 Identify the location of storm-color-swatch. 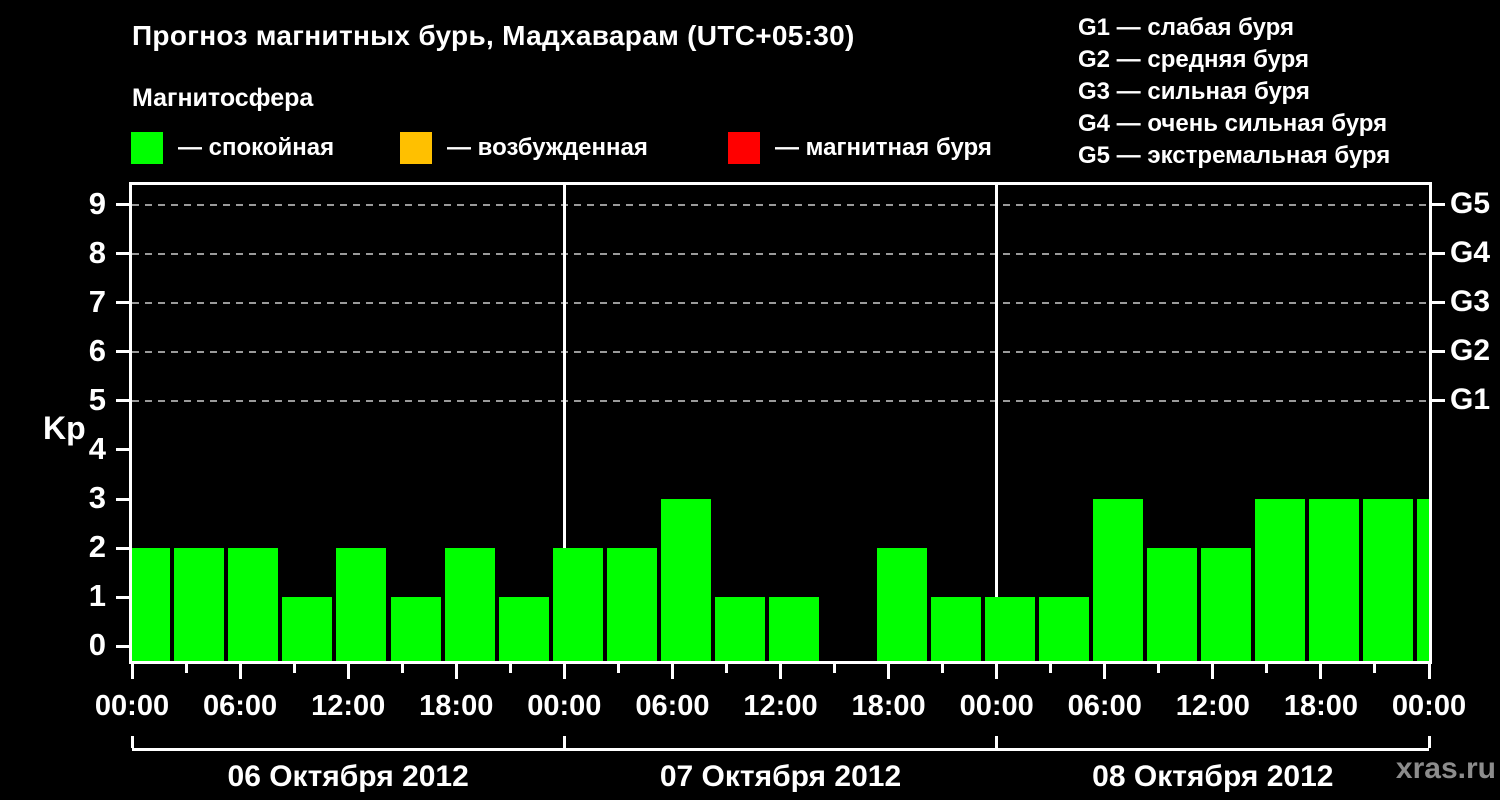
(744, 148).